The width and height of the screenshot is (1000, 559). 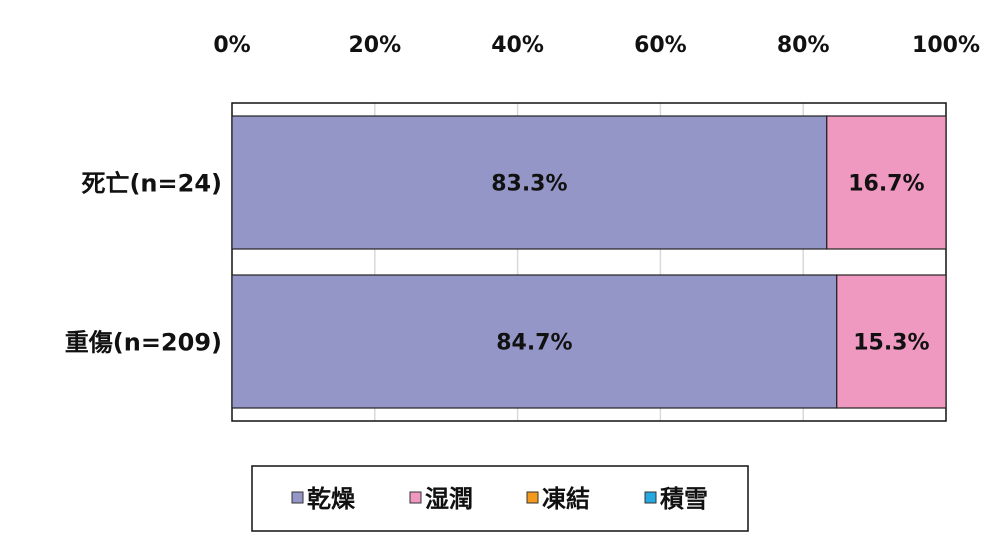 I want to click on data-label: 83.3%, so click(x=529, y=184).